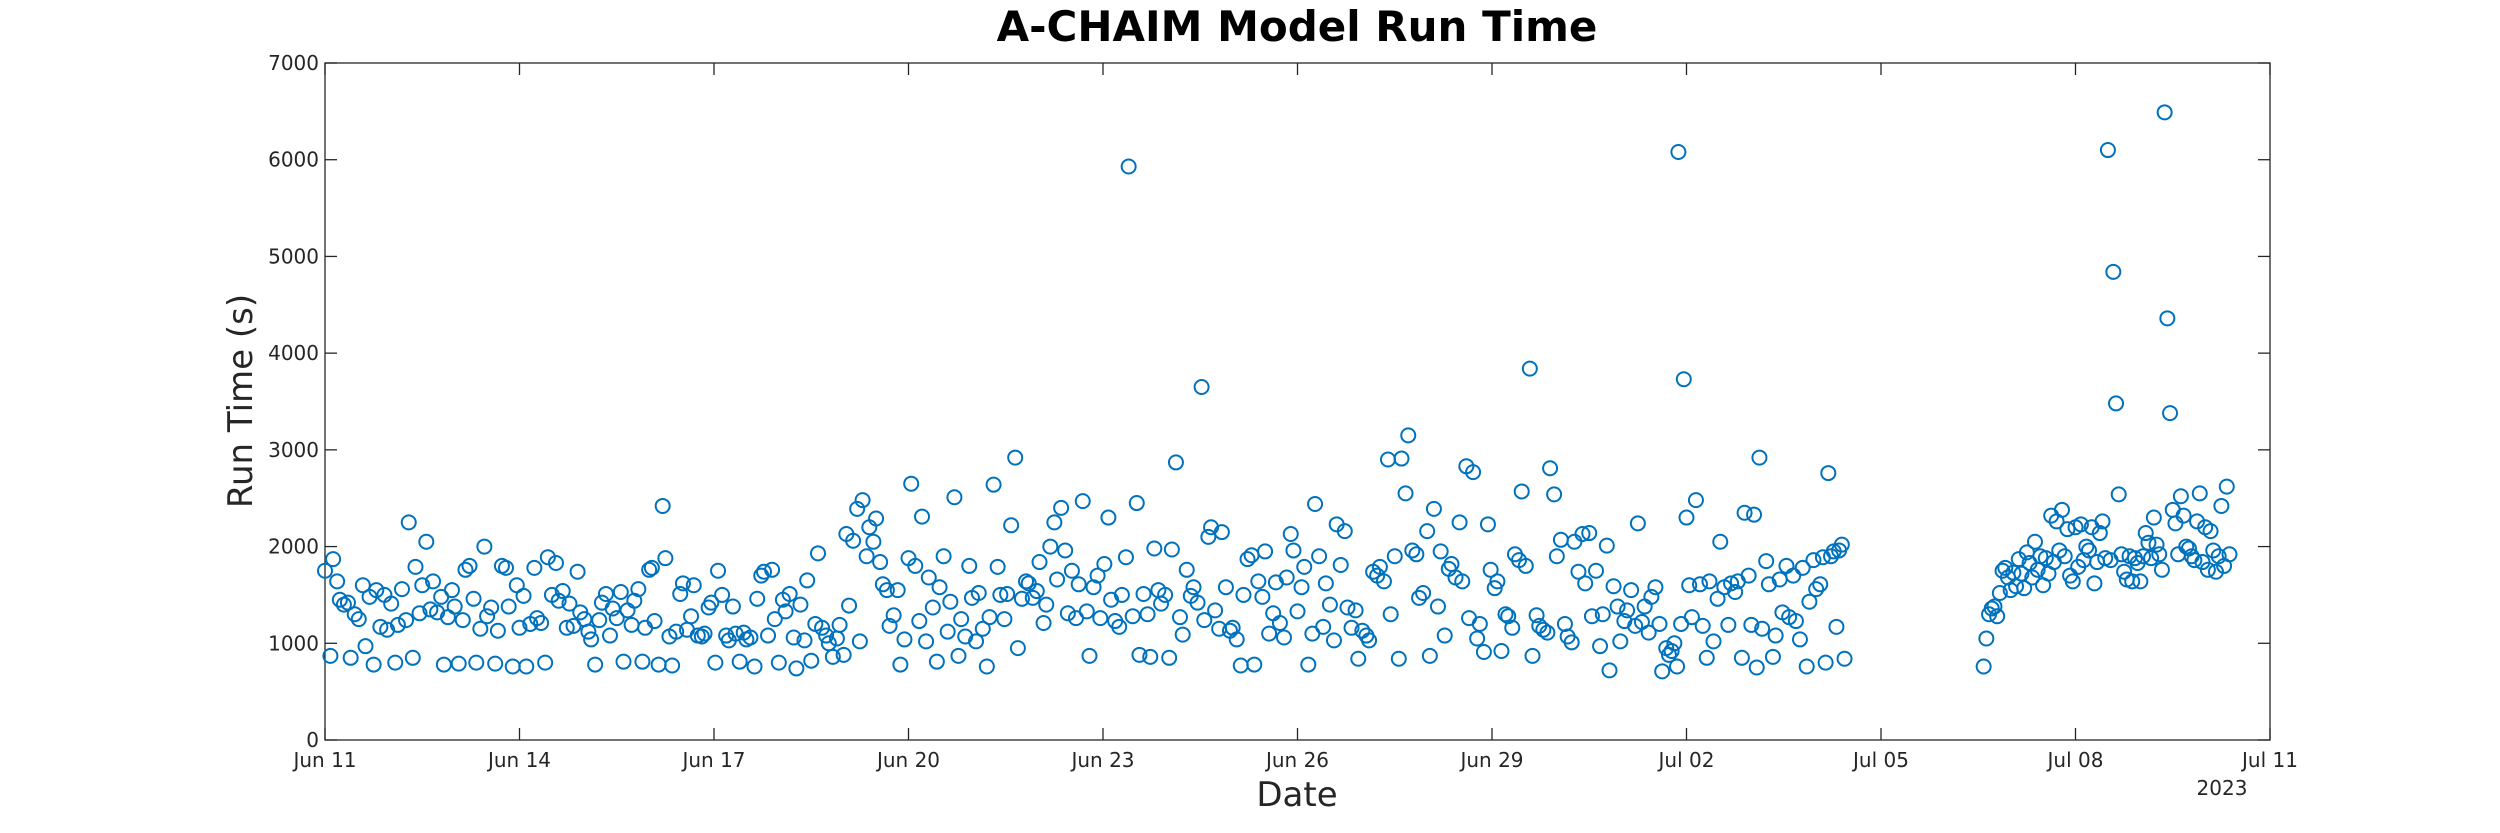 The image size is (2500, 833). Describe the element at coordinates (1101, 760) in the screenshot. I see `x-tick-label: Jun 23` at that location.